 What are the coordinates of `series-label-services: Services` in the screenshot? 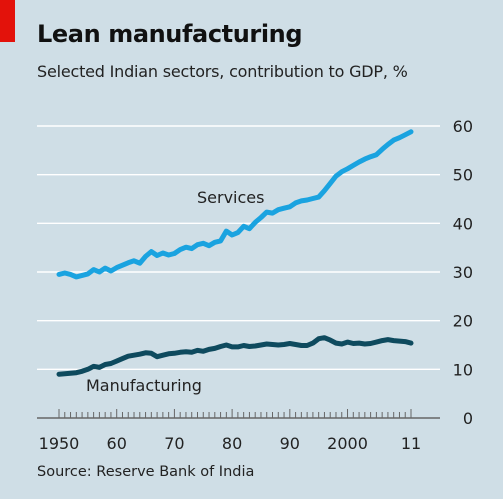 It's located at (230, 197).